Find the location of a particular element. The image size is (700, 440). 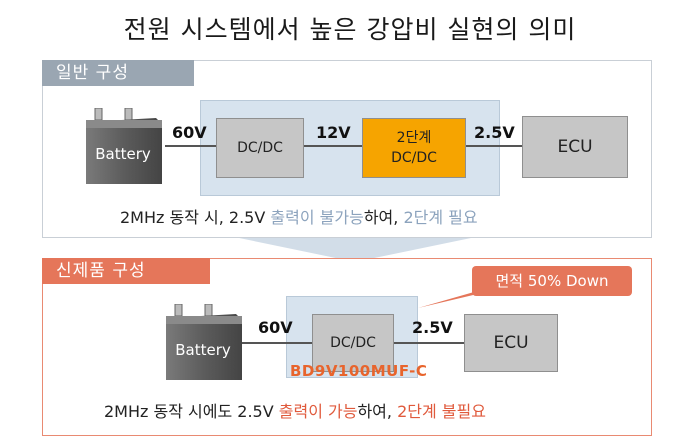

caption-text: 2MHz 동작 시, 2.5V is located at coordinates (195, 217).